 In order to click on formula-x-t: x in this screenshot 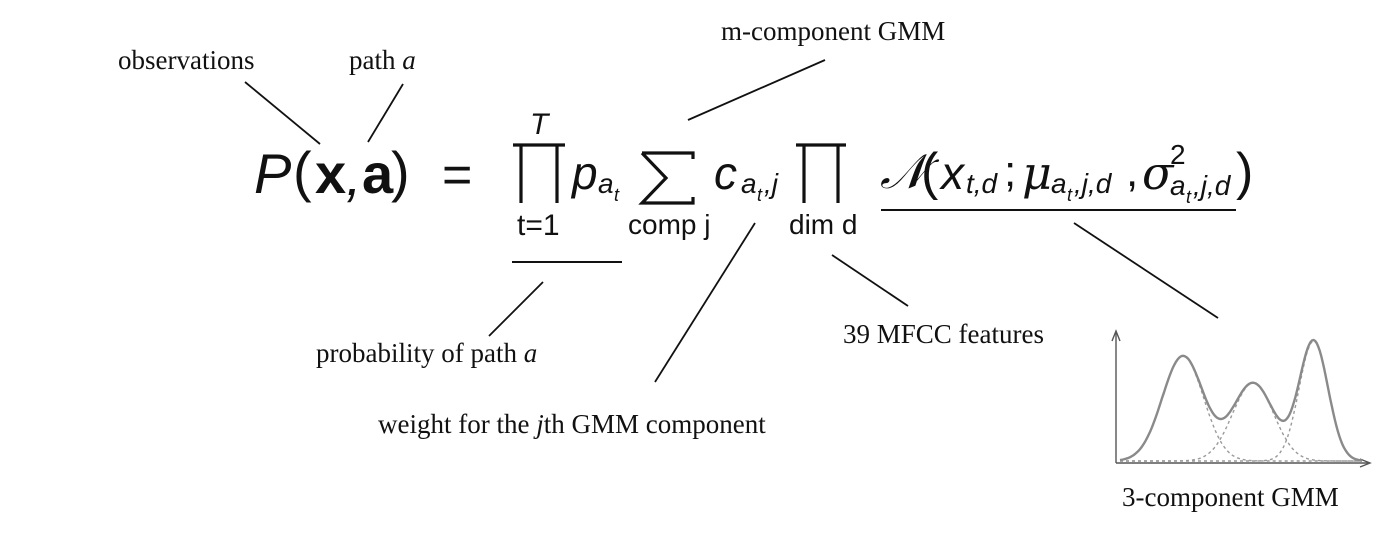, I will do `click(952, 173)`.